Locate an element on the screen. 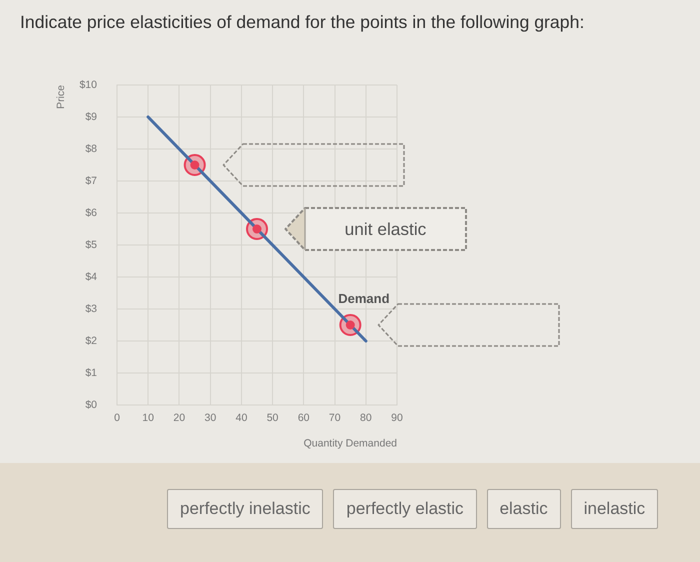  x-tick-label: 10 is located at coordinates (148, 418).